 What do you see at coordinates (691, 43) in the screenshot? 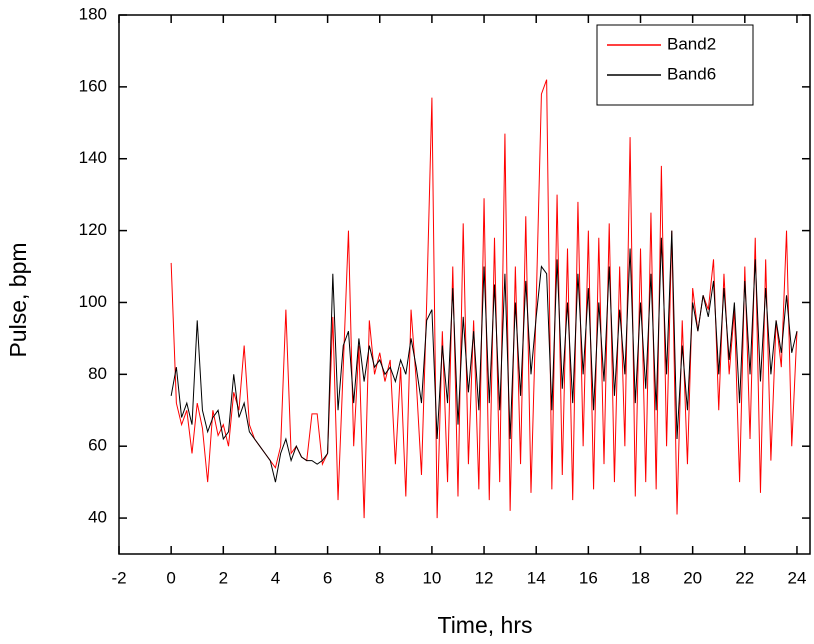
I see `legend-label: Band2` at bounding box center [691, 43].